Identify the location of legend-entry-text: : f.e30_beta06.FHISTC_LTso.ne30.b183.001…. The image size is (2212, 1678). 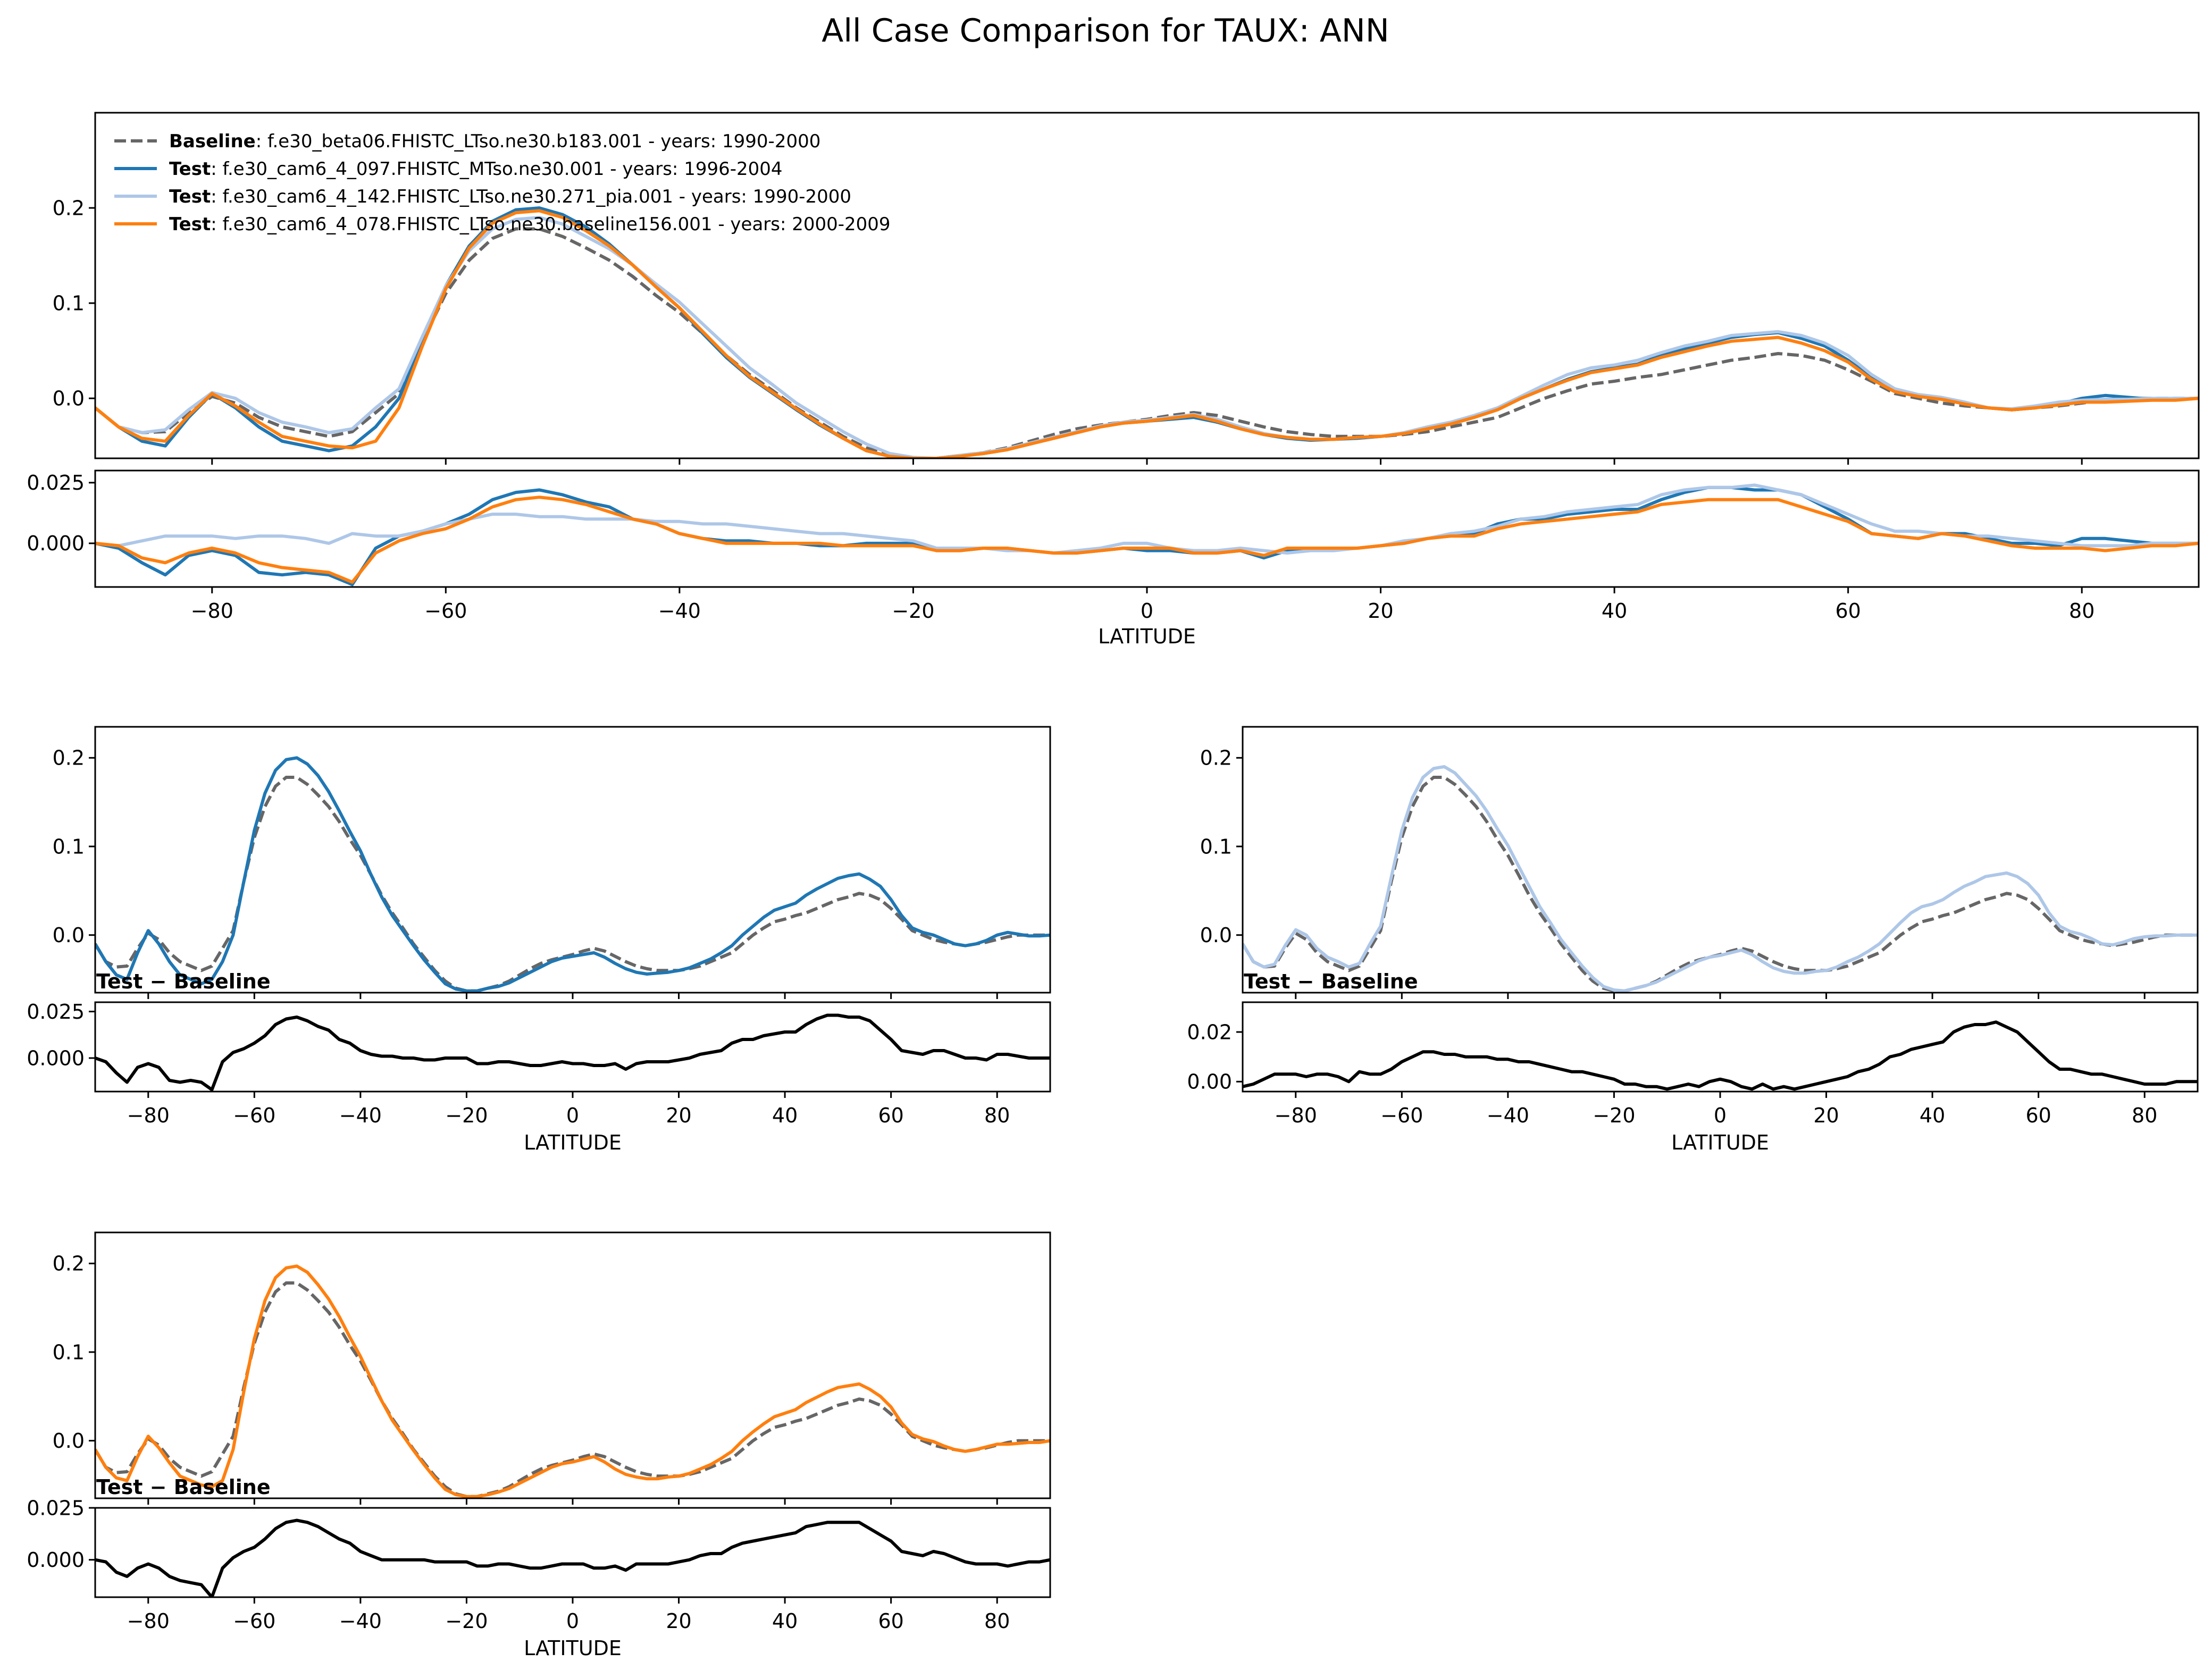
(538, 141).